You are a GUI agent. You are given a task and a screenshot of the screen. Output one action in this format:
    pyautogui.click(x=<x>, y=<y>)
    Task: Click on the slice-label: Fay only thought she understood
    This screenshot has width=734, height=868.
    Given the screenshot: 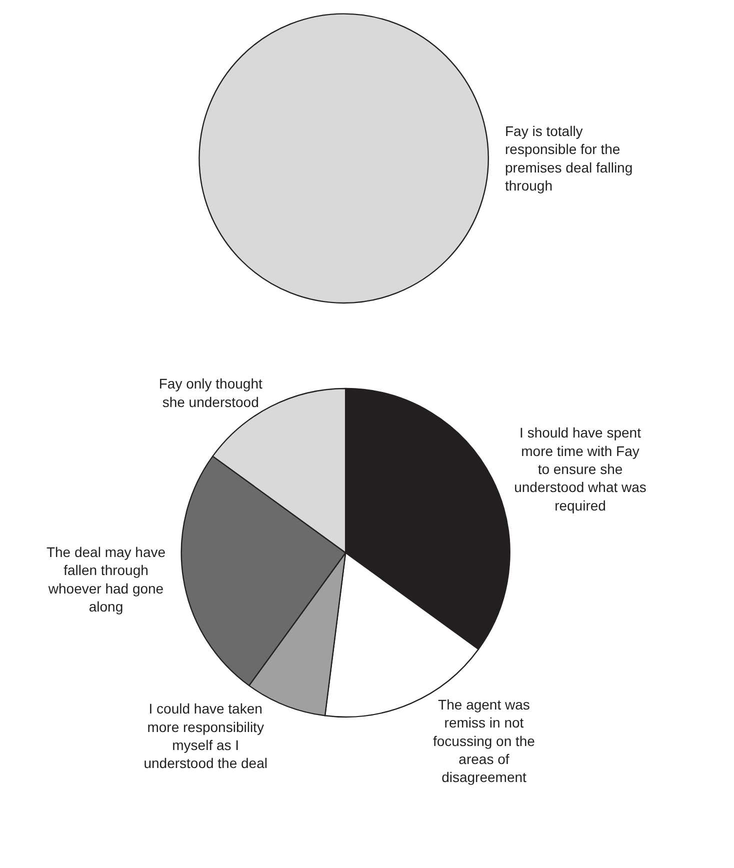 What is the action you would take?
    pyautogui.click(x=210, y=393)
    